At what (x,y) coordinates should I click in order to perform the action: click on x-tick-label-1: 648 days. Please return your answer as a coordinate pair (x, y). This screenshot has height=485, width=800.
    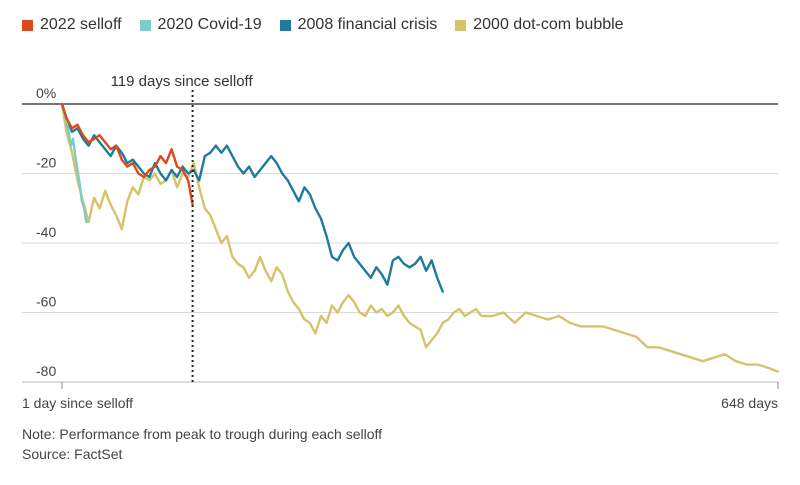
    Looking at the image, I should click on (749, 403).